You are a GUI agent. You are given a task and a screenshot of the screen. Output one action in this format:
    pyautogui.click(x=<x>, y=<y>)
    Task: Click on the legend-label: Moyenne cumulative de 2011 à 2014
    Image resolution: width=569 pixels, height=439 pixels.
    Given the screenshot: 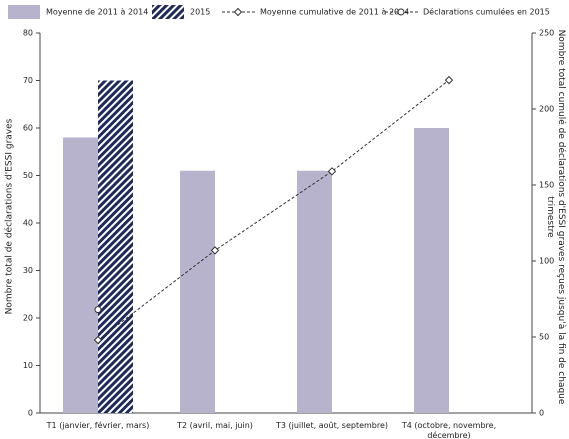 What is the action you would take?
    pyautogui.click(x=334, y=12)
    